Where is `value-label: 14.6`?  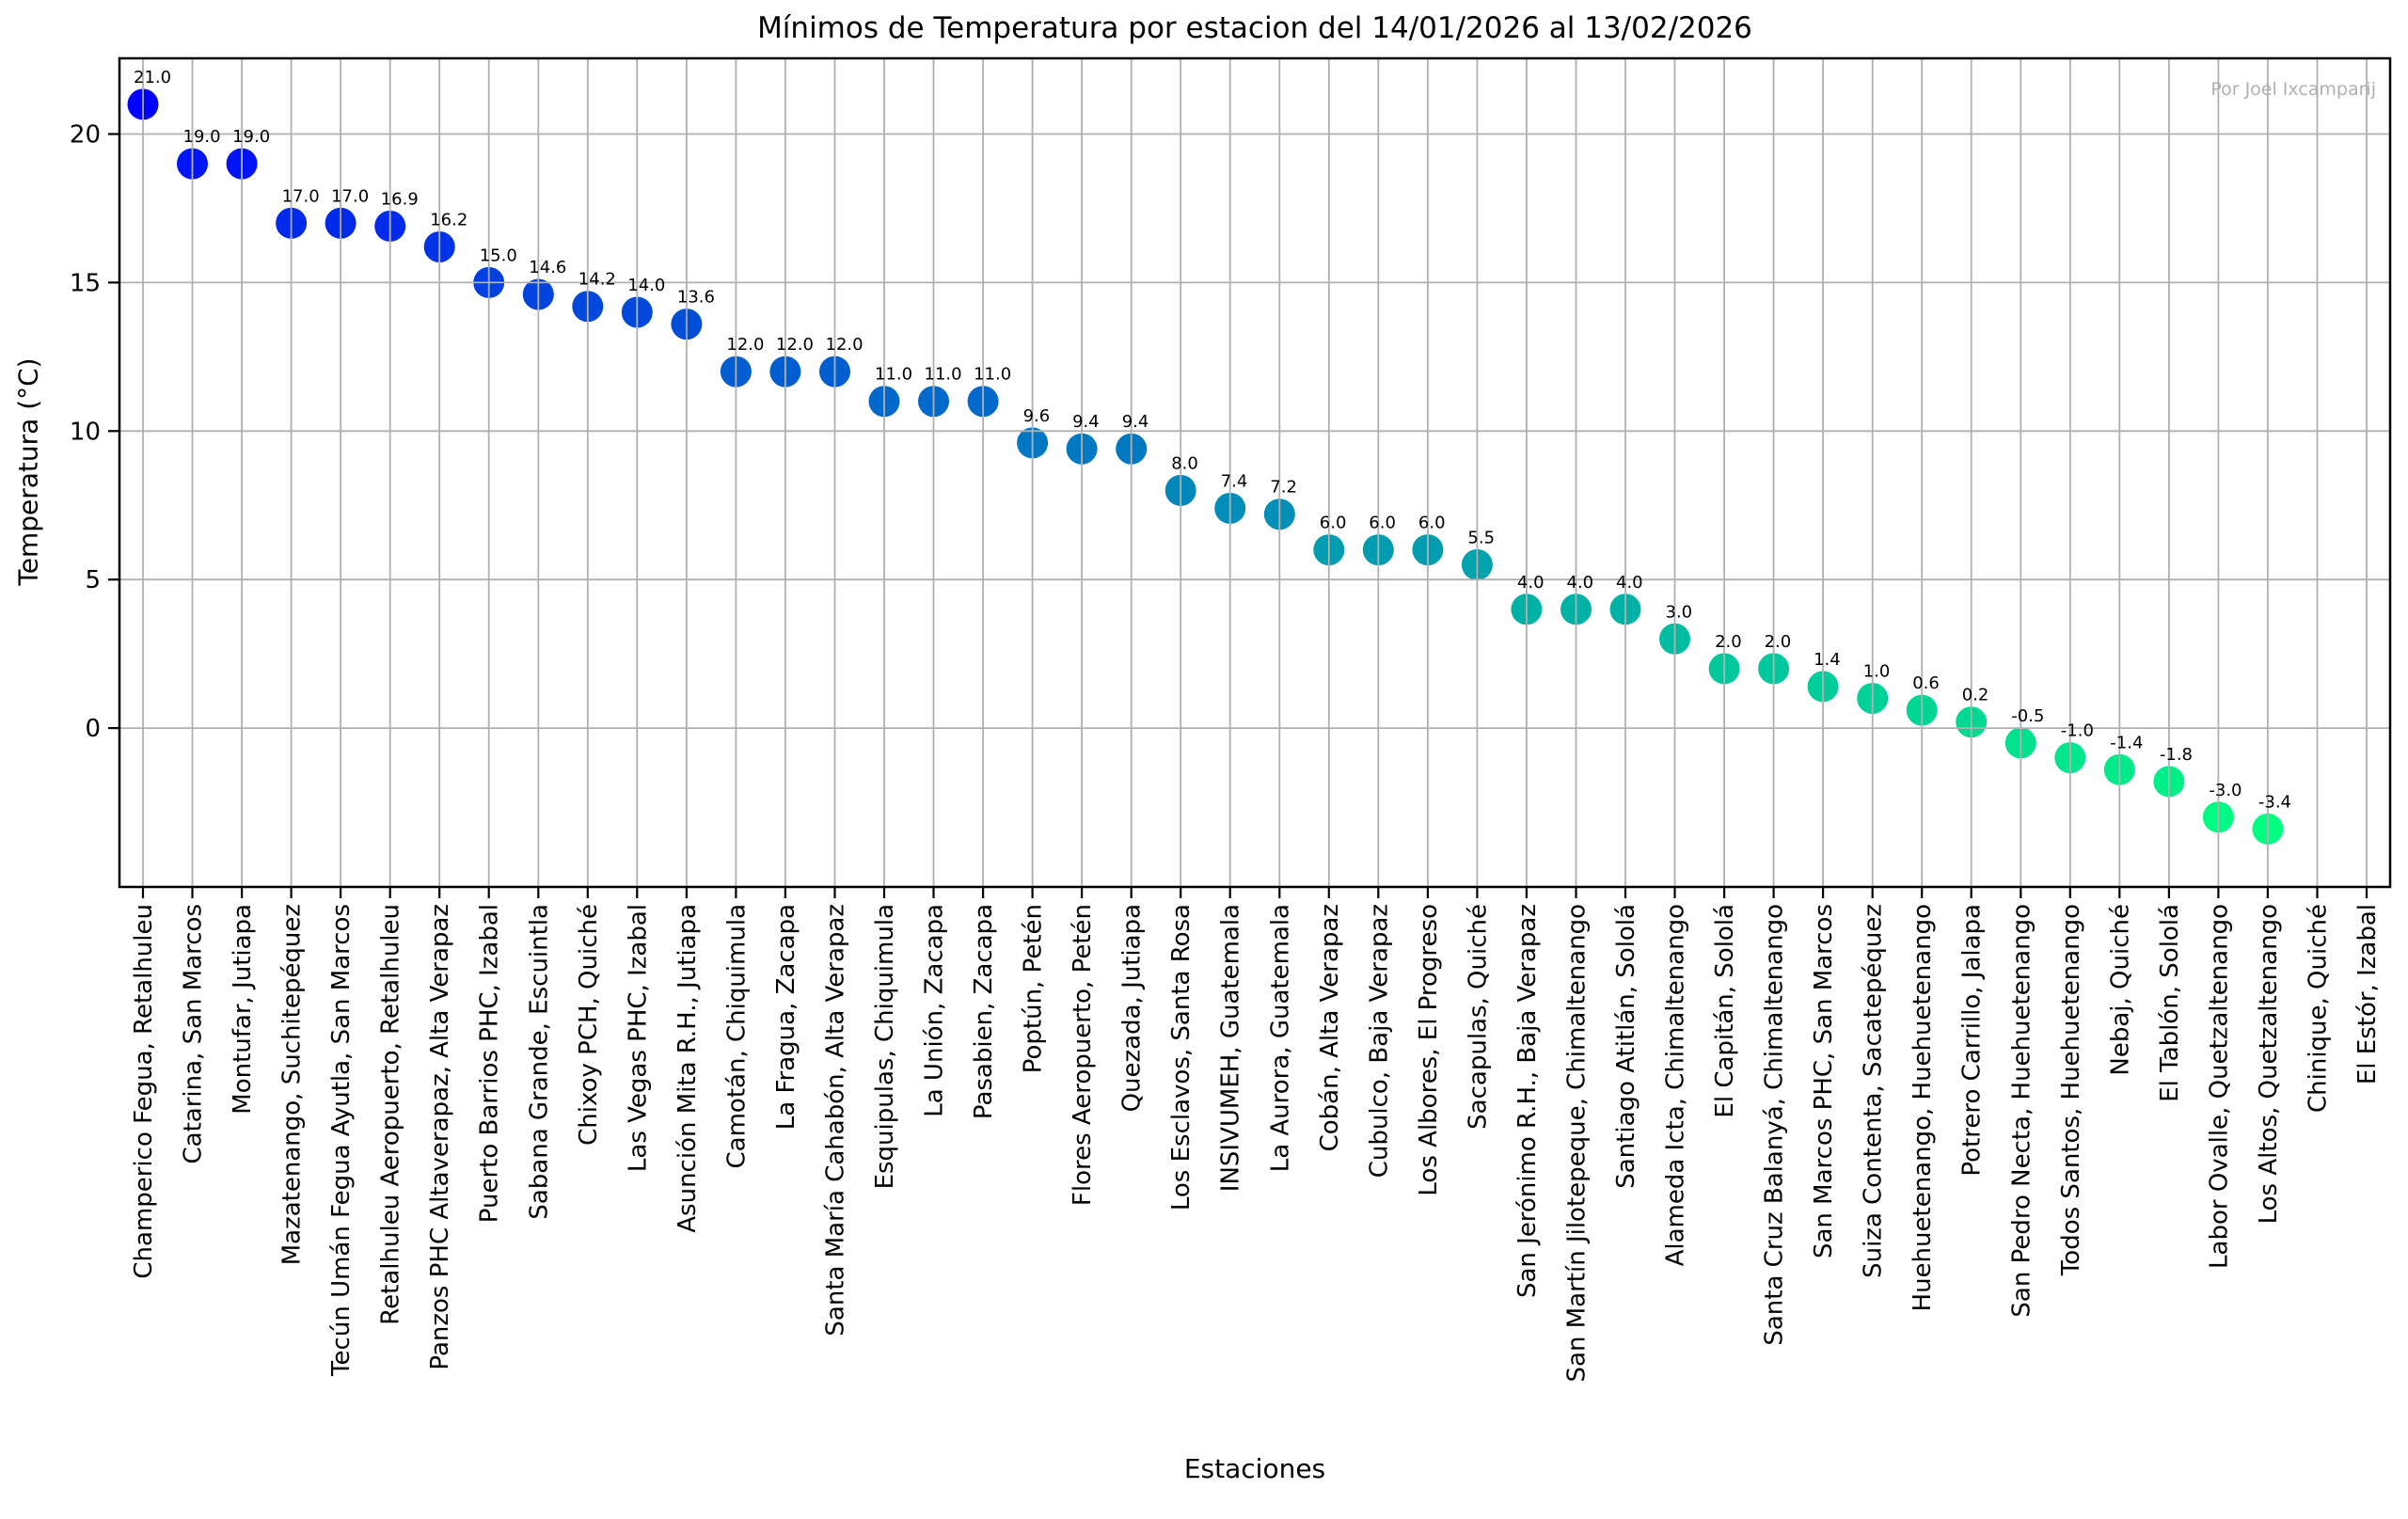
value-label: 14.6 is located at coordinates (548, 267).